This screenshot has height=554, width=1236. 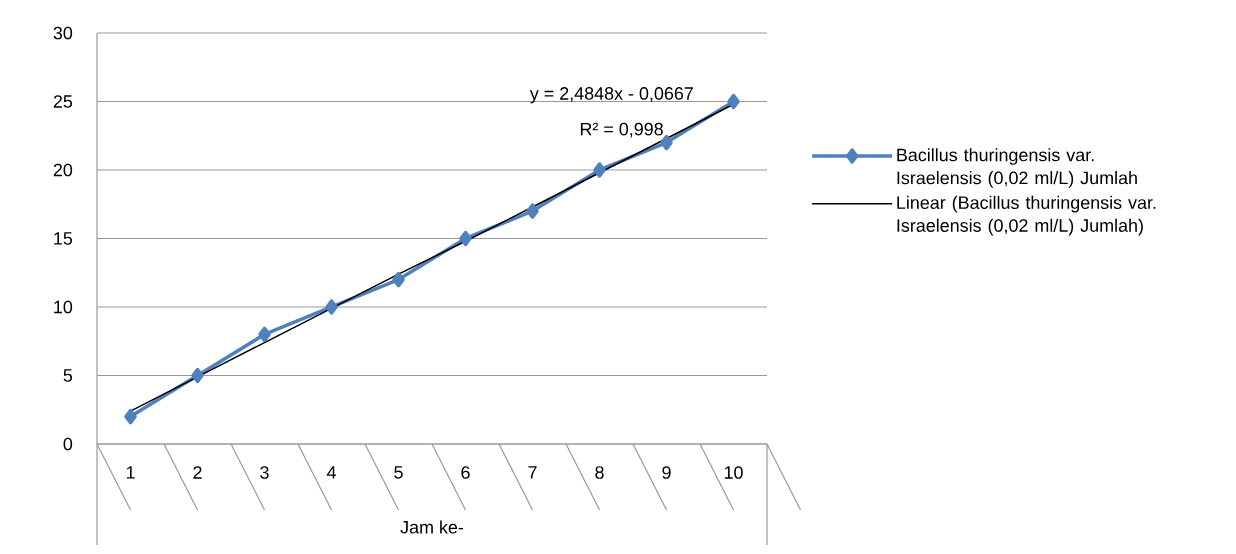 What do you see at coordinates (63, 33) in the screenshot?
I see `y-tick-label: 30` at bounding box center [63, 33].